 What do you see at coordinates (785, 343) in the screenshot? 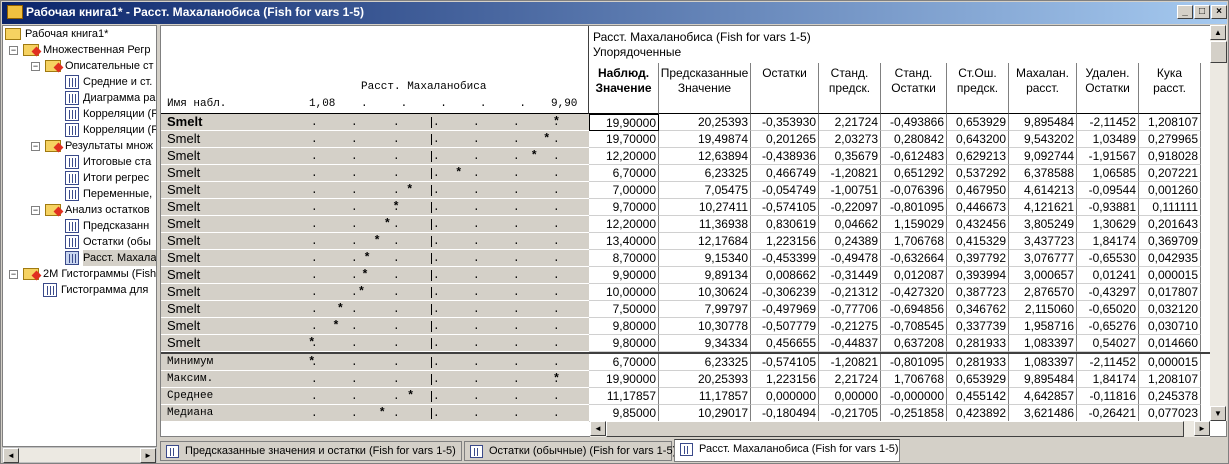
I see `table-cell: 0,456655` at bounding box center [785, 343].